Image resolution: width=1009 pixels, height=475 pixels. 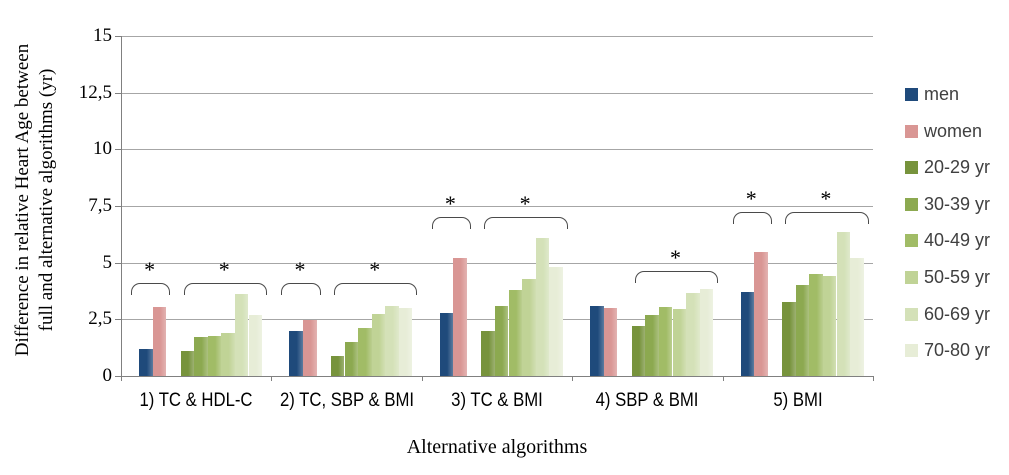 I want to click on bar-60-69-yr-cat1, so click(x=241, y=335).